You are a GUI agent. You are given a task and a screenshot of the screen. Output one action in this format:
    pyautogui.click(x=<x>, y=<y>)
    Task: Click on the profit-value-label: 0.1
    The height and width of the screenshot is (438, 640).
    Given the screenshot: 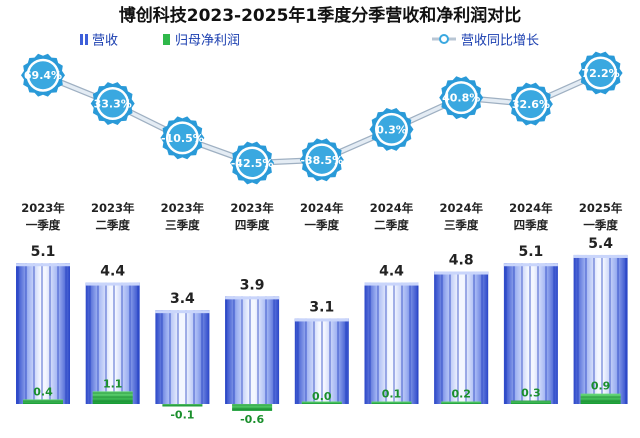 What is the action you would take?
    pyautogui.click(x=392, y=394)
    